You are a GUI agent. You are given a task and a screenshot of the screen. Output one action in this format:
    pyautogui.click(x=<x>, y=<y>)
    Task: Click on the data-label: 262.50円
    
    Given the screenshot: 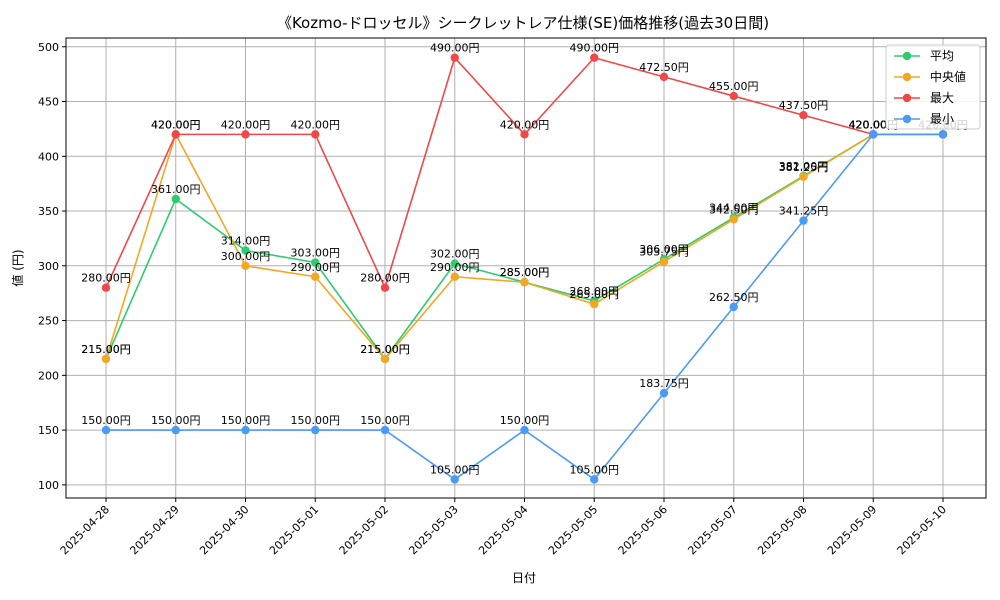 What is the action you would take?
    pyautogui.click(x=734, y=297)
    